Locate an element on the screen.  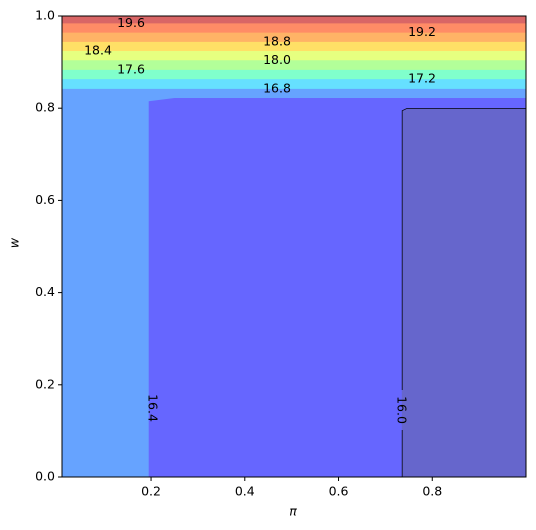
y-tick-label: 0.8 is located at coordinates (45, 107).